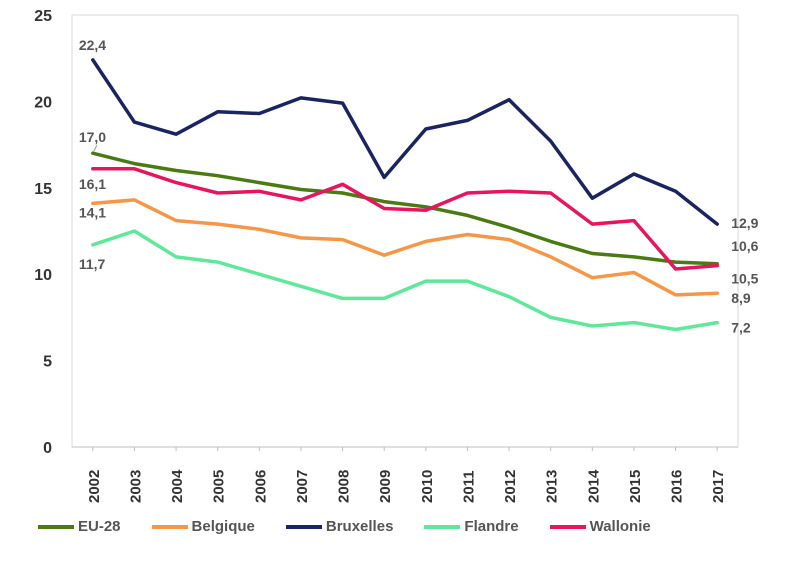  Describe the element at coordinates (260, 486) in the screenshot. I see `x-tick-label: 2006` at that location.